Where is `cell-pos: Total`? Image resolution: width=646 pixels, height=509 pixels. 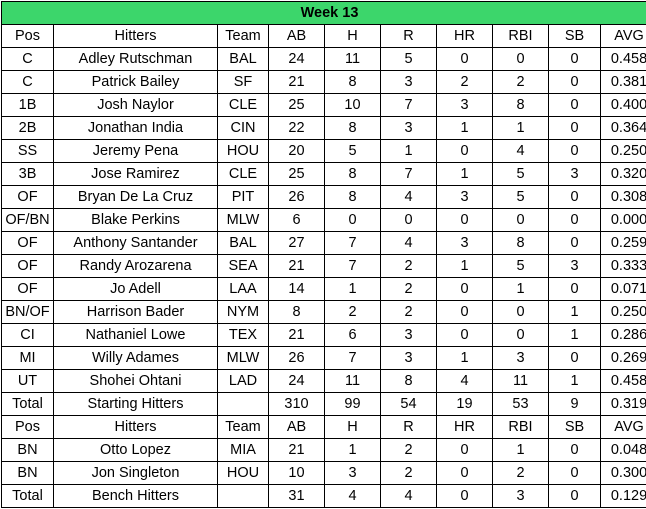
cell-pos: Total is located at coordinates (28, 404).